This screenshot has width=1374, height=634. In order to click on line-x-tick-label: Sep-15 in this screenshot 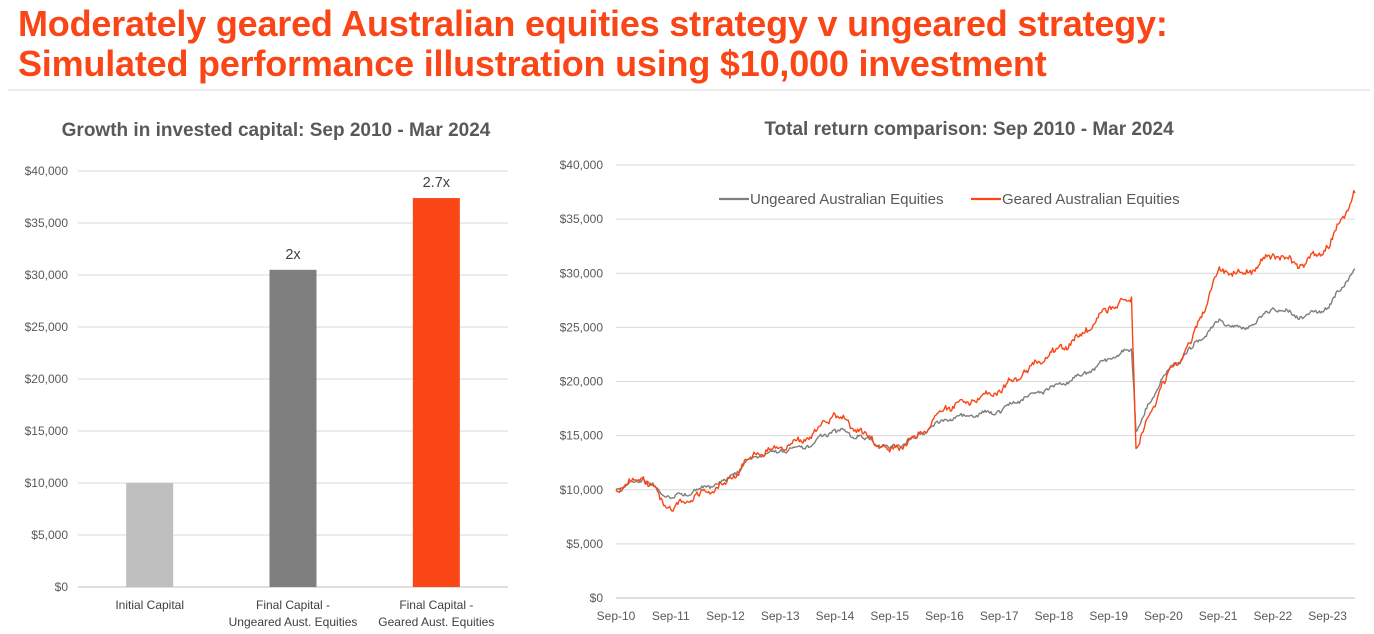, I will do `click(889, 616)`.